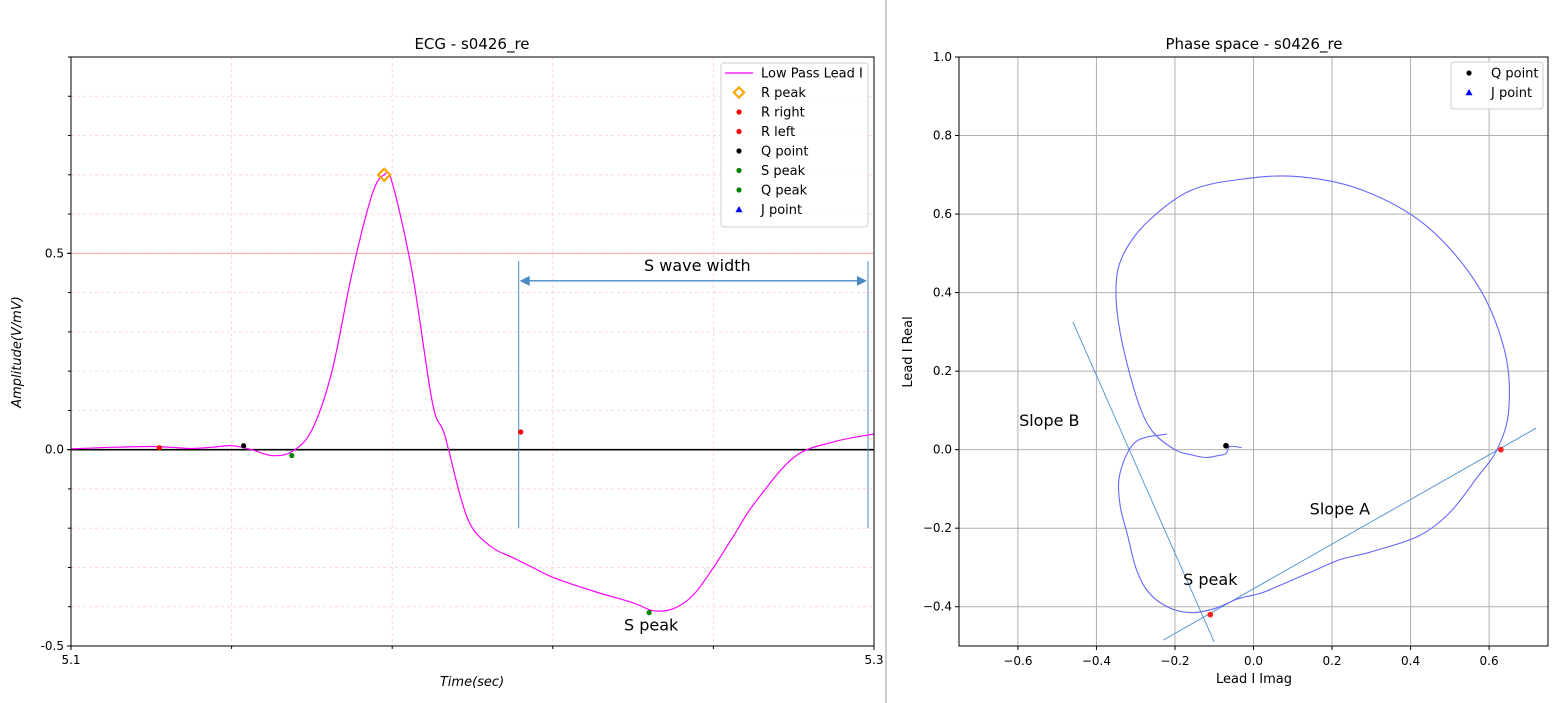 The width and height of the screenshot is (1557, 703). Describe the element at coordinates (1469, 92) in the screenshot. I see `phase-legend-marker-j-point` at that location.